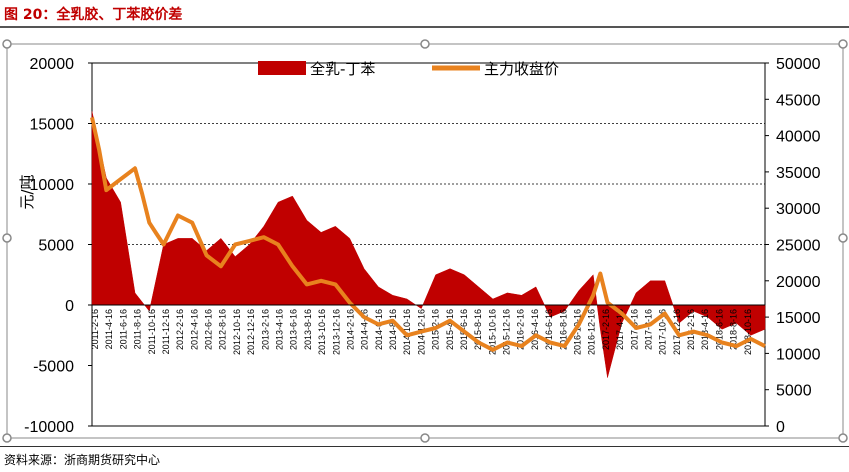 Image resolution: width=849 pixels, height=472 pixels. Describe the element at coordinates (798, 137) in the screenshot. I see `right-tick-label: 40000` at that location.